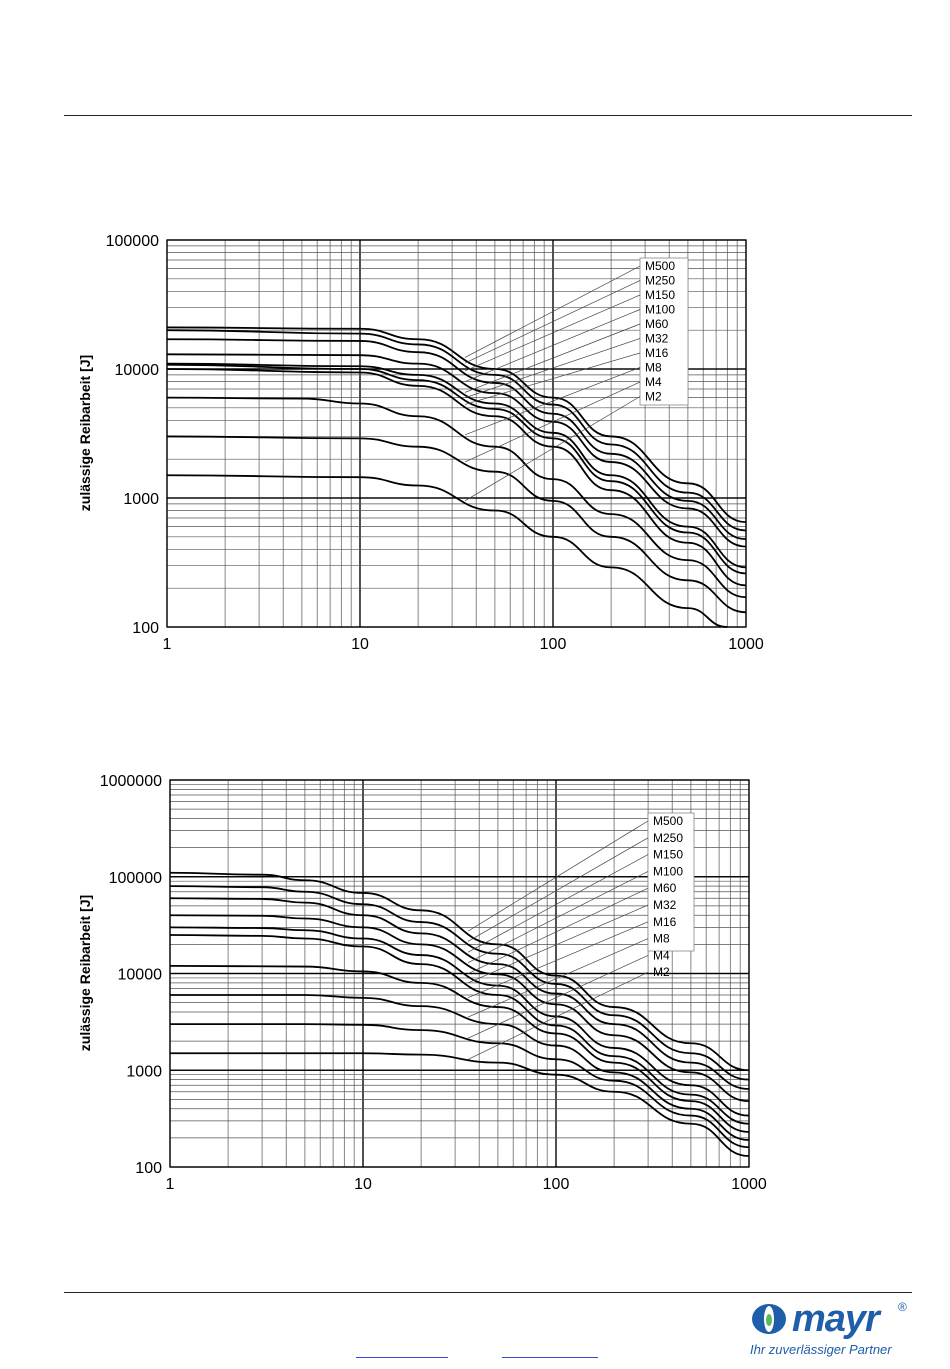 Image resolution: width=950 pixels, height=1369 pixels. What do you see at coordinates (836, 1319) in the screenshot?
I see `logo-wordmark: mayr` at bounding box center [836, 1319].